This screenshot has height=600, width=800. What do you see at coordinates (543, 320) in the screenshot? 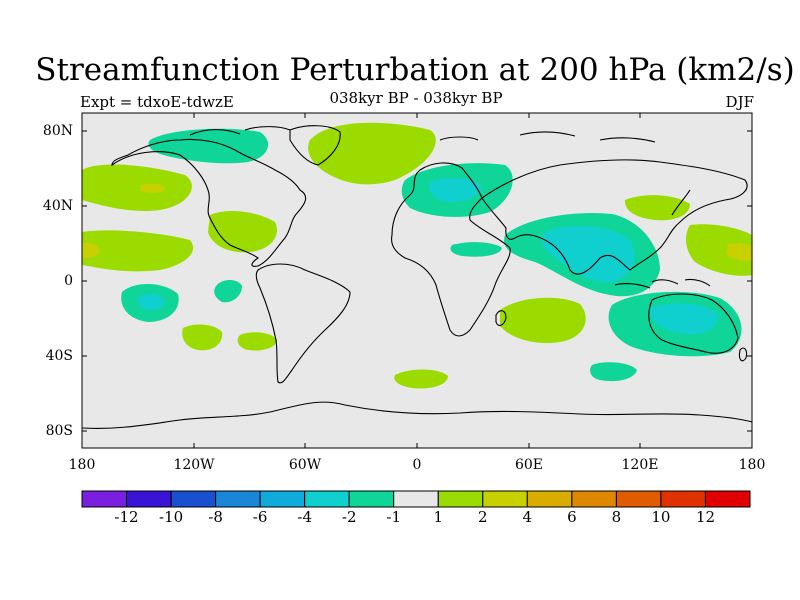
I see `contour-positive-indian-ocean` at bounding box center [543, 320].